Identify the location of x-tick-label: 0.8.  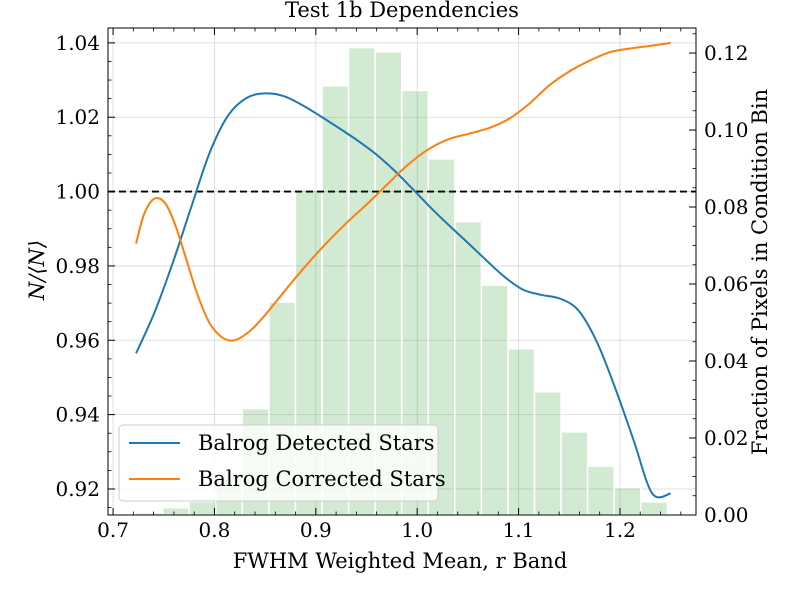
(215, 530).